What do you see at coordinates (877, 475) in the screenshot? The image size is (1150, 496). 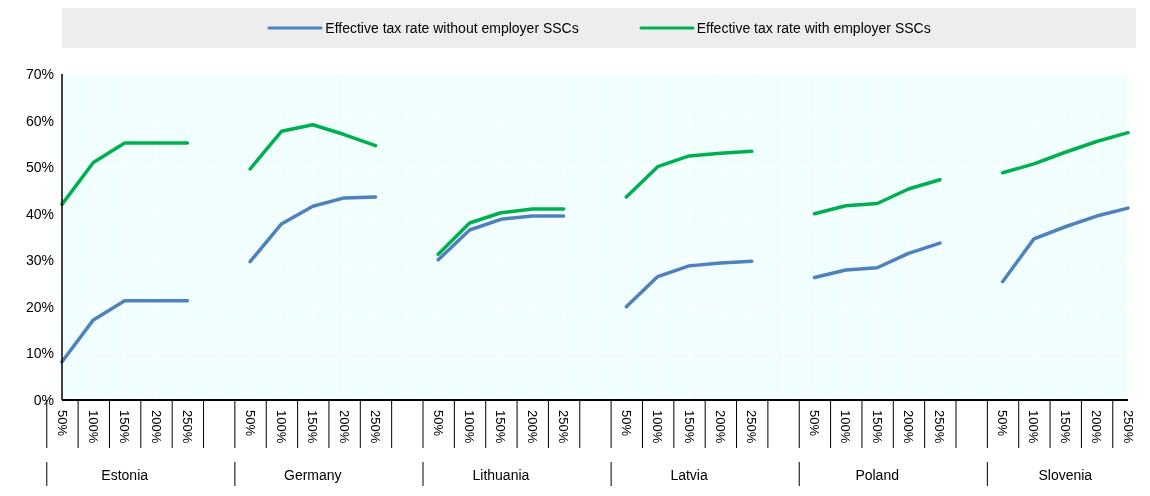 I see `text: Poland` at bounding box center [877, 475].